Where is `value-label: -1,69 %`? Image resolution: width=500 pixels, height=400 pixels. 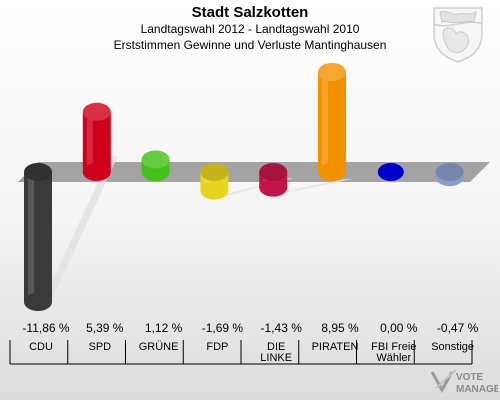
value-label: -1,69 % is located at coordinates (223, 328).